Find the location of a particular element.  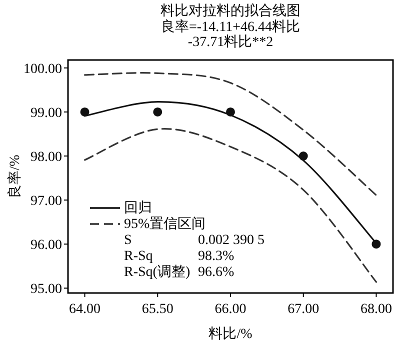

annotation: R-Sq is located at coordinates (138, 256).